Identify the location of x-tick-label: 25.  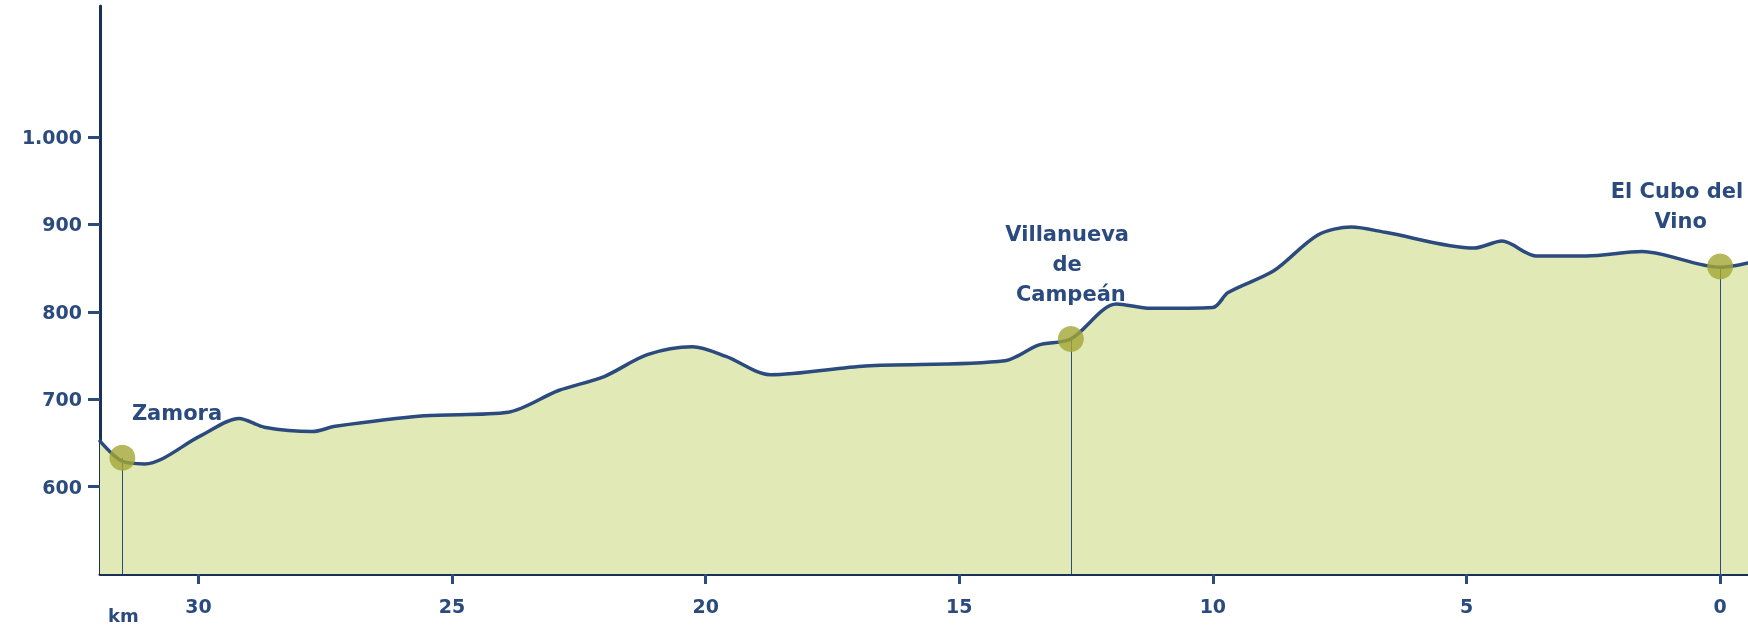
(452, 605).